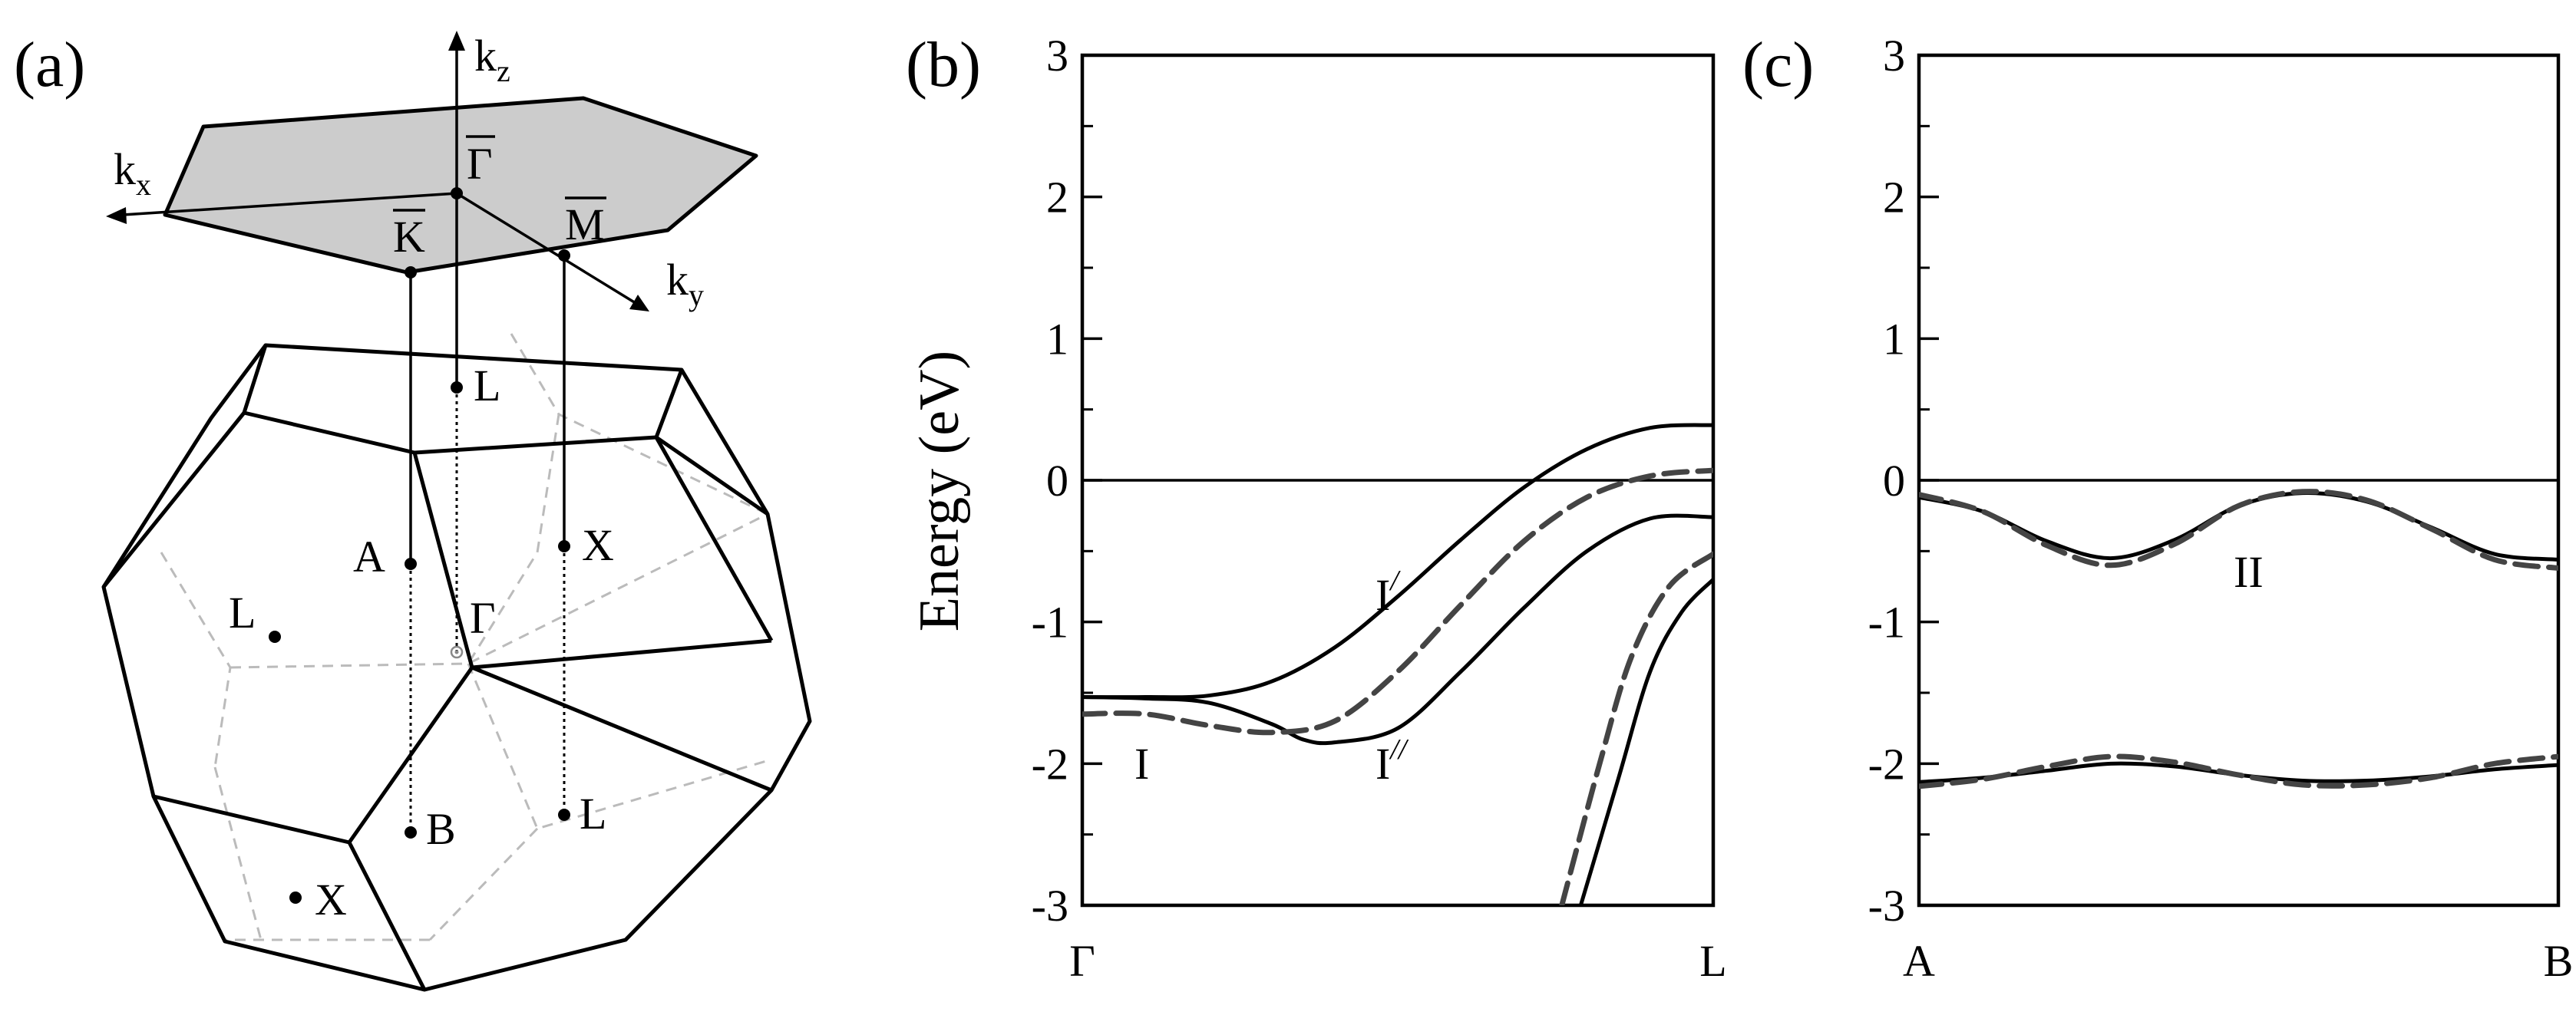 The width and height of the screenshot is (2576, 1025). What do you see at coordinates (295, 898) in the screenshot?
I see `x-point-bottom` at bounding box center [295, 898].